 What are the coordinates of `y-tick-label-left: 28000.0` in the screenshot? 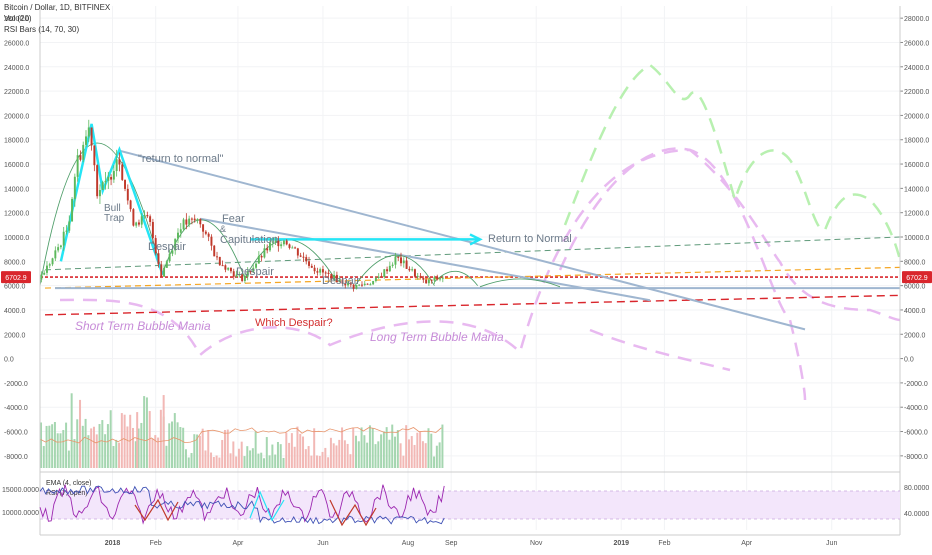 It's located at (16, 19).